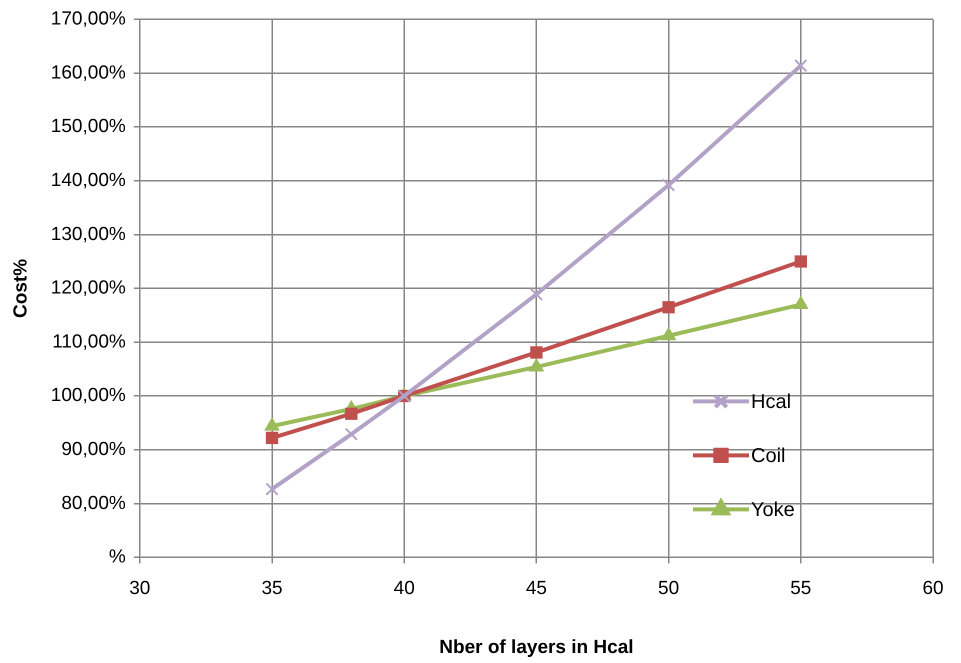 Image resolution: width=961 pixels, height=663 pixels. I want to click on y-tick-label: 150,00%, so click(88, 127).